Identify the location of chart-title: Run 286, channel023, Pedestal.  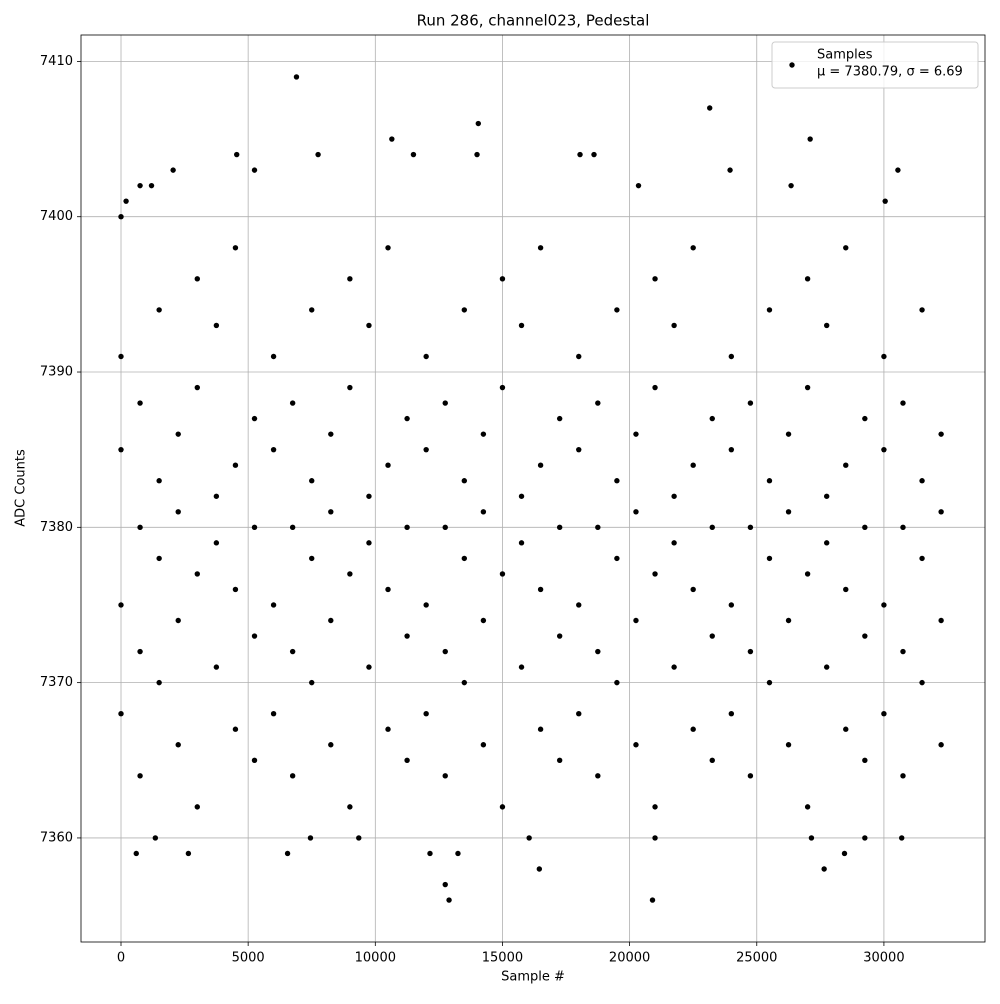
(533, 21).